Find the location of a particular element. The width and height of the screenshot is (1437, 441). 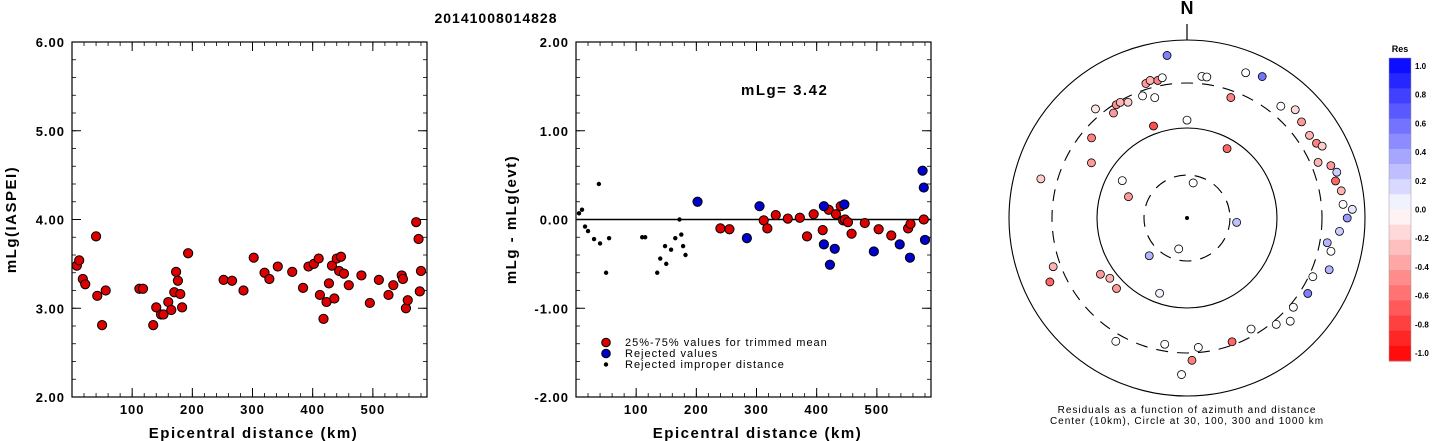

colorbar-title: Res is located at coordinates (1400, 49).